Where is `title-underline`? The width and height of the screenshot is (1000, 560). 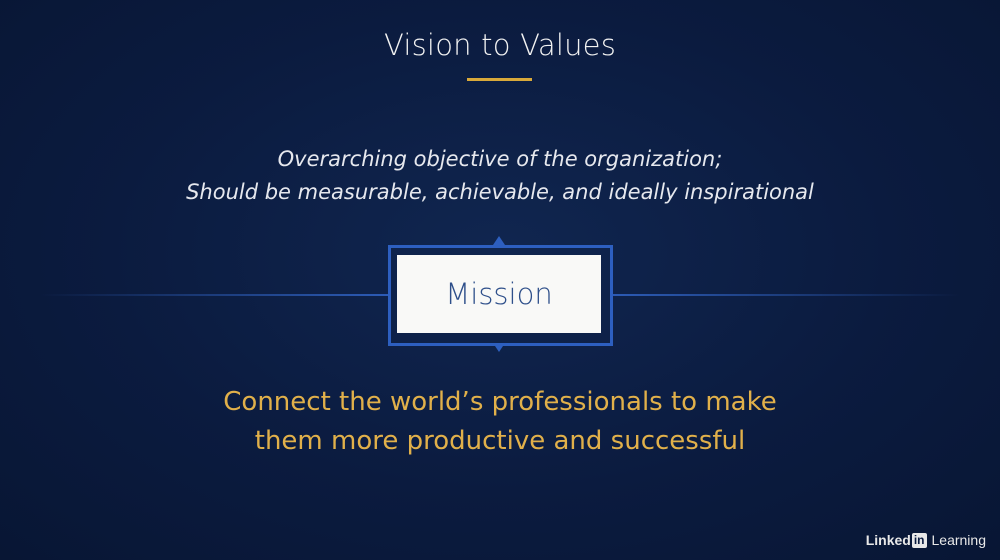 title-underline is located at coordinates (499, 79).